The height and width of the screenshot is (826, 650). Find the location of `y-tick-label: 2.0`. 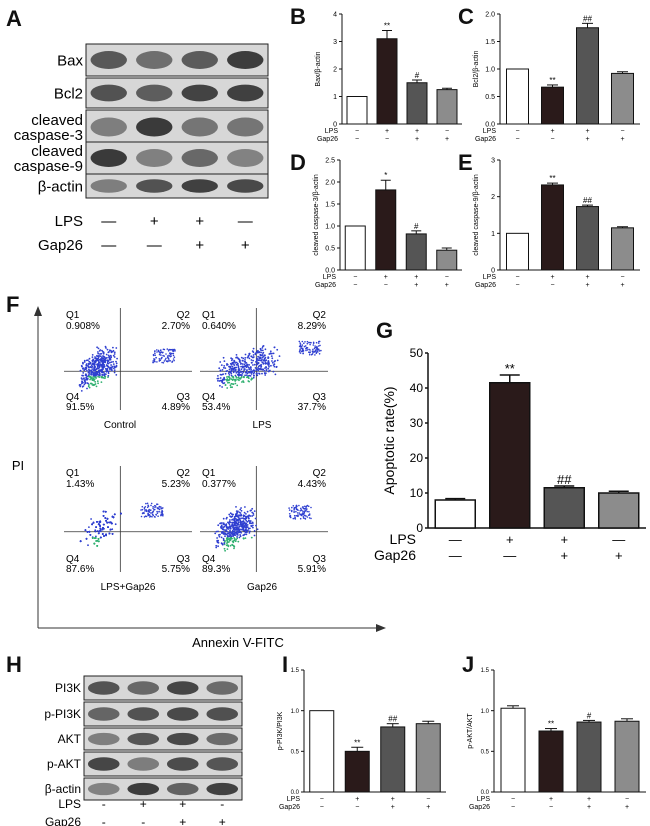

y-tick-label: 2.0 is located at coordinates (330, 182).